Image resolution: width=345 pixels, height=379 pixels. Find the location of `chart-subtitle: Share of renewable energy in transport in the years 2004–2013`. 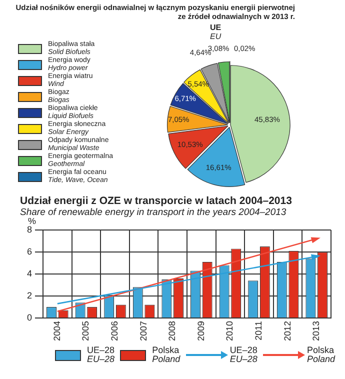

chart-subtitle: Share of renewable energy in transport in the years 2004–2013 is located at coordinates (154, 212).